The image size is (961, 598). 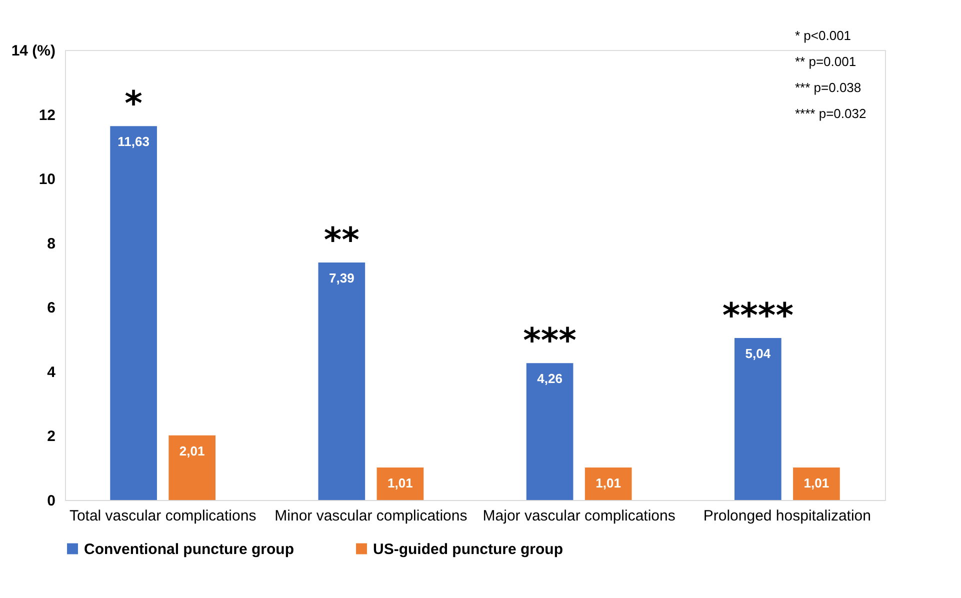 I want to click on x-tick-label: Minor vascular complications, so click(x=371, y=516).